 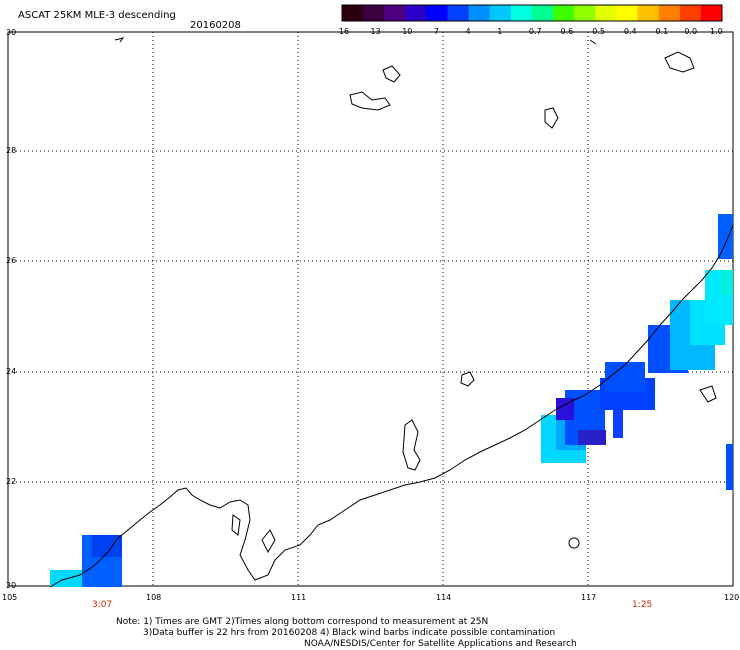 I want to click on color-scale-label: -0.1, so click(x=660, y=31).